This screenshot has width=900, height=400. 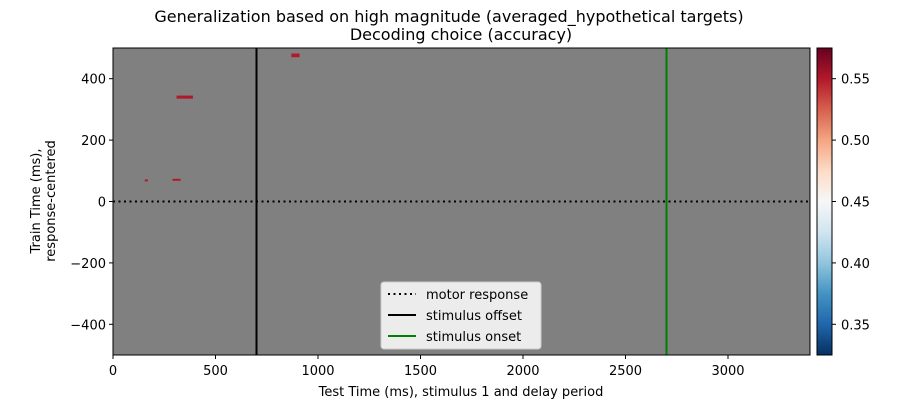 What do you see at coordinates (522, 371) in the screenshot?
I see `x-tick-label: 2000` at bounding box center [522, 371].